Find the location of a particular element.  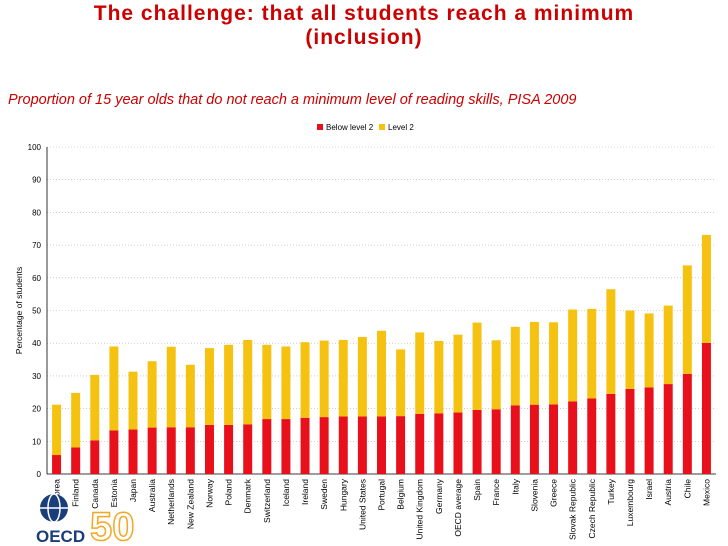

x-tick-label: Slovenia is located at coordinates (534, 495).